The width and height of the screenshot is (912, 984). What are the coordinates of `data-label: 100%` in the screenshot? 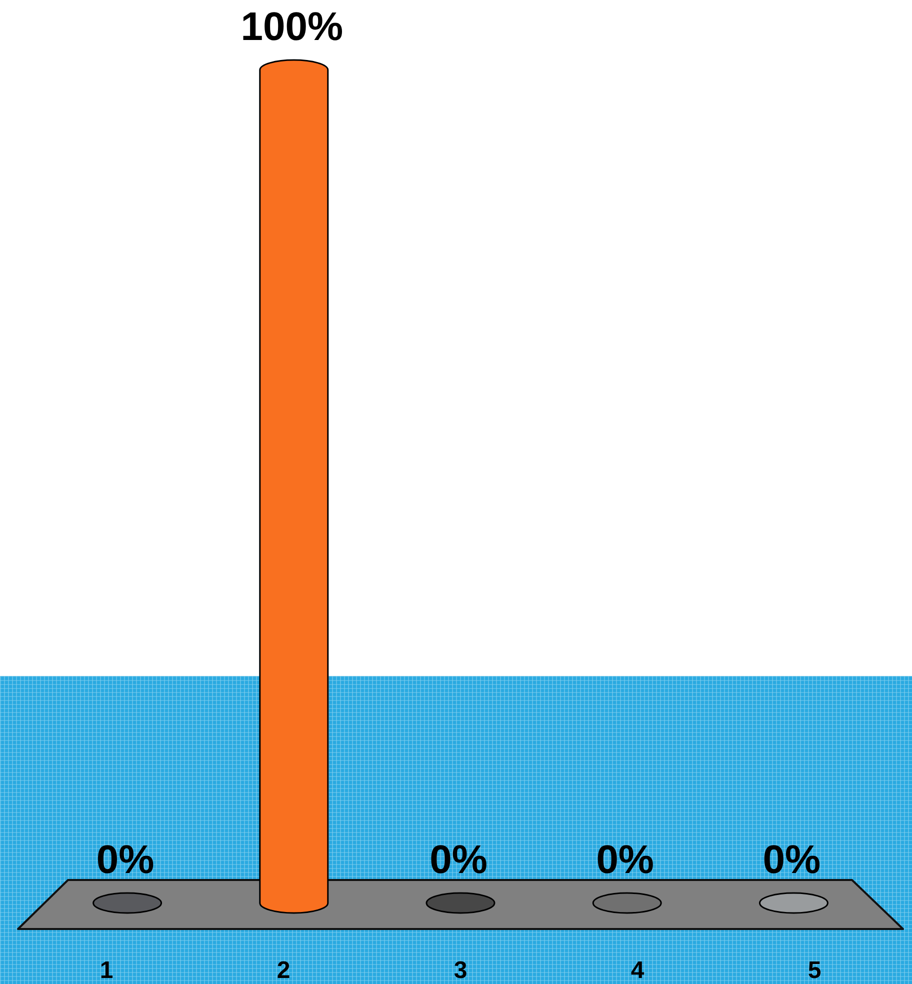 It's located at (292, 27).